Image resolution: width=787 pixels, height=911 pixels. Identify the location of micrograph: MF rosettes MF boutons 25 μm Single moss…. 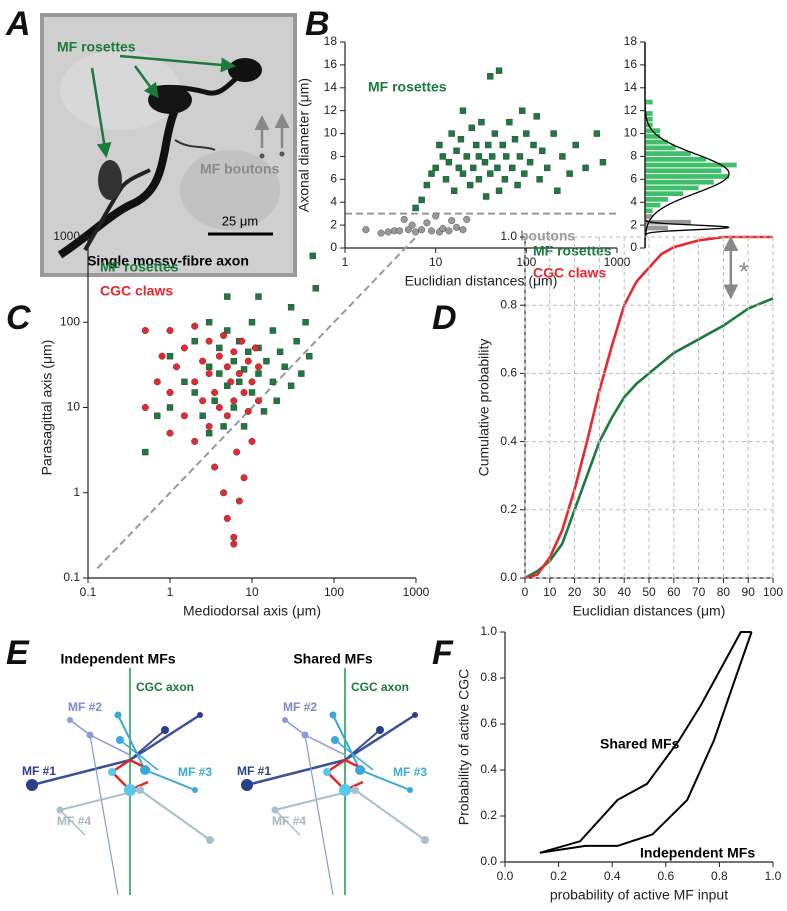
(168, 145).